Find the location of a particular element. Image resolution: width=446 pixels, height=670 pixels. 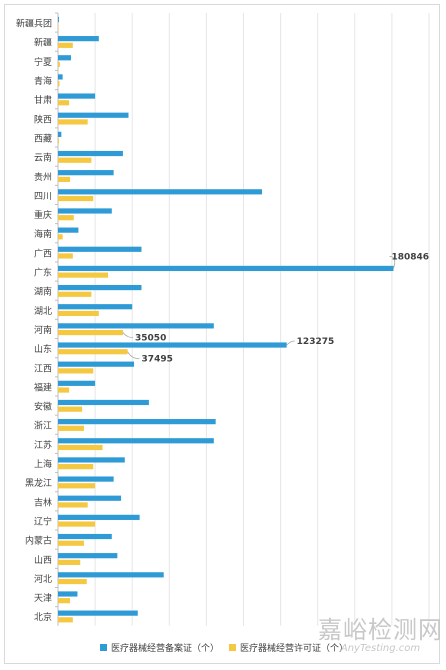

category-label: 河南 is located at coordinates (43, 330).